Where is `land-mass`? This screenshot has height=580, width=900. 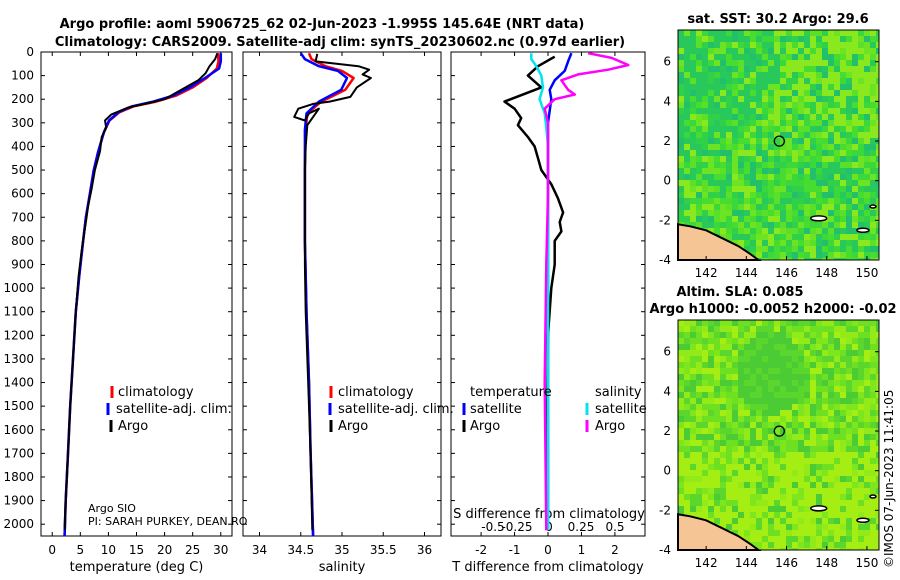 land-mass is located at coordinates (719, 532).